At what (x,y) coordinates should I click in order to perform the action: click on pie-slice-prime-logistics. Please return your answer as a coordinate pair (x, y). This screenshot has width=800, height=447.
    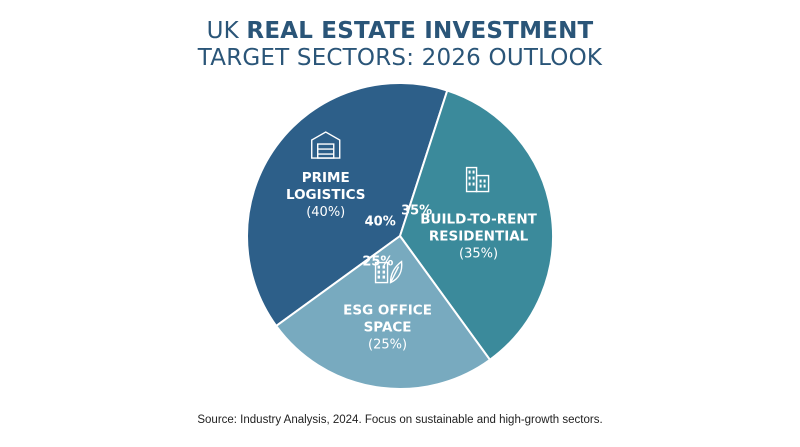
    Looking at the image, I should click on (347, 205).